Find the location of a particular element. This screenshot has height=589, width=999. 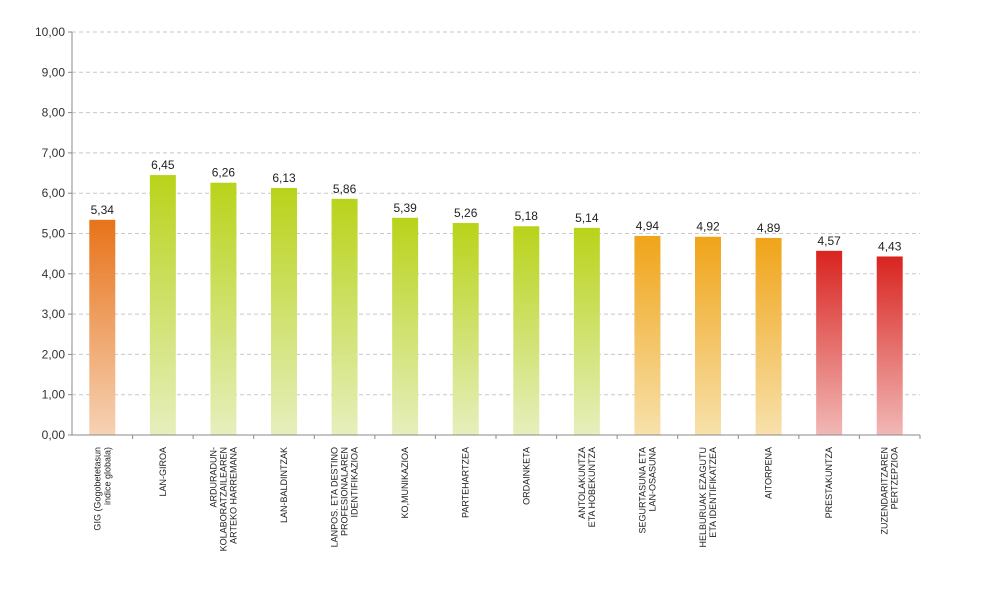

y-tick-label: 2,00 is located at coordinates (54, 354).